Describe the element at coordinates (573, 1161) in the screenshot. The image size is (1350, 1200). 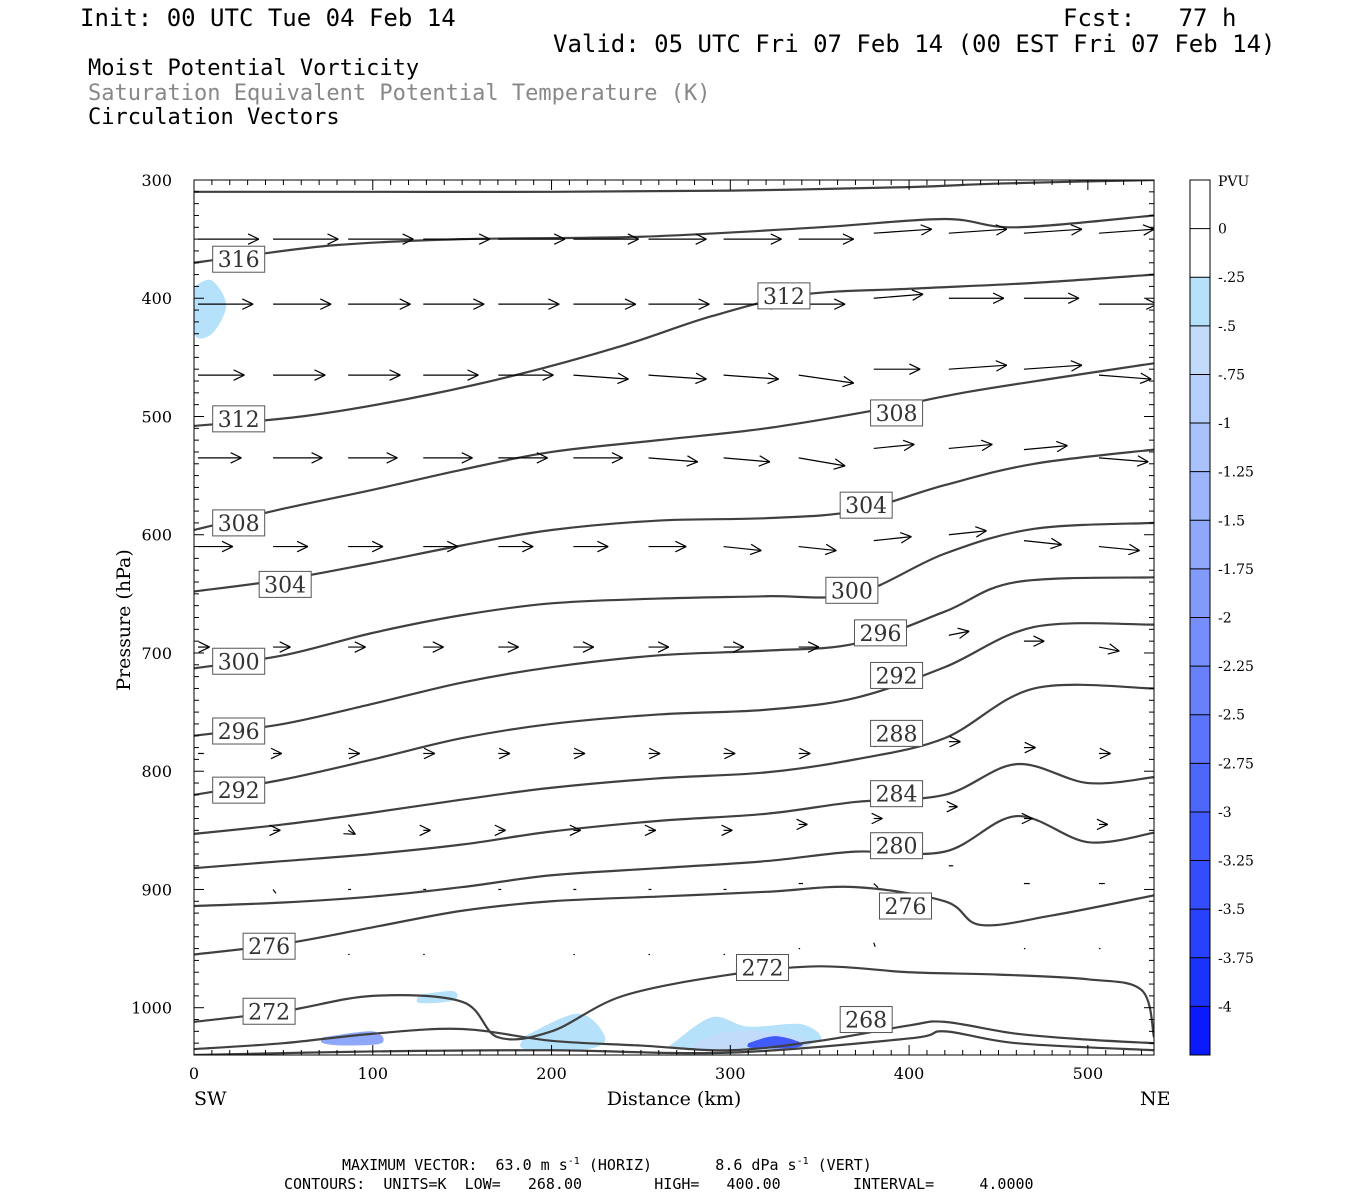
I see `horiz-exponent: -1` at that location.